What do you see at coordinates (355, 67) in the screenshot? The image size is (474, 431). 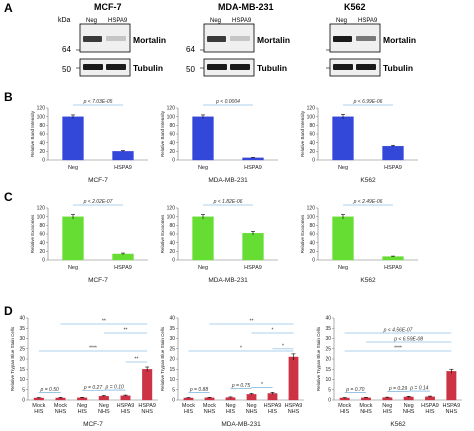 I see `blot-box-tubulin` at bounding box center [355, 67].